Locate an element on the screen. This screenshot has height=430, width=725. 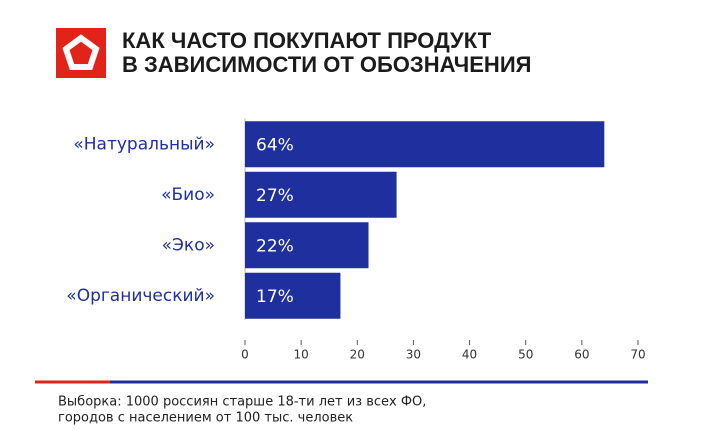
x-tick-label: 20 is located at coordinates (357, 355).